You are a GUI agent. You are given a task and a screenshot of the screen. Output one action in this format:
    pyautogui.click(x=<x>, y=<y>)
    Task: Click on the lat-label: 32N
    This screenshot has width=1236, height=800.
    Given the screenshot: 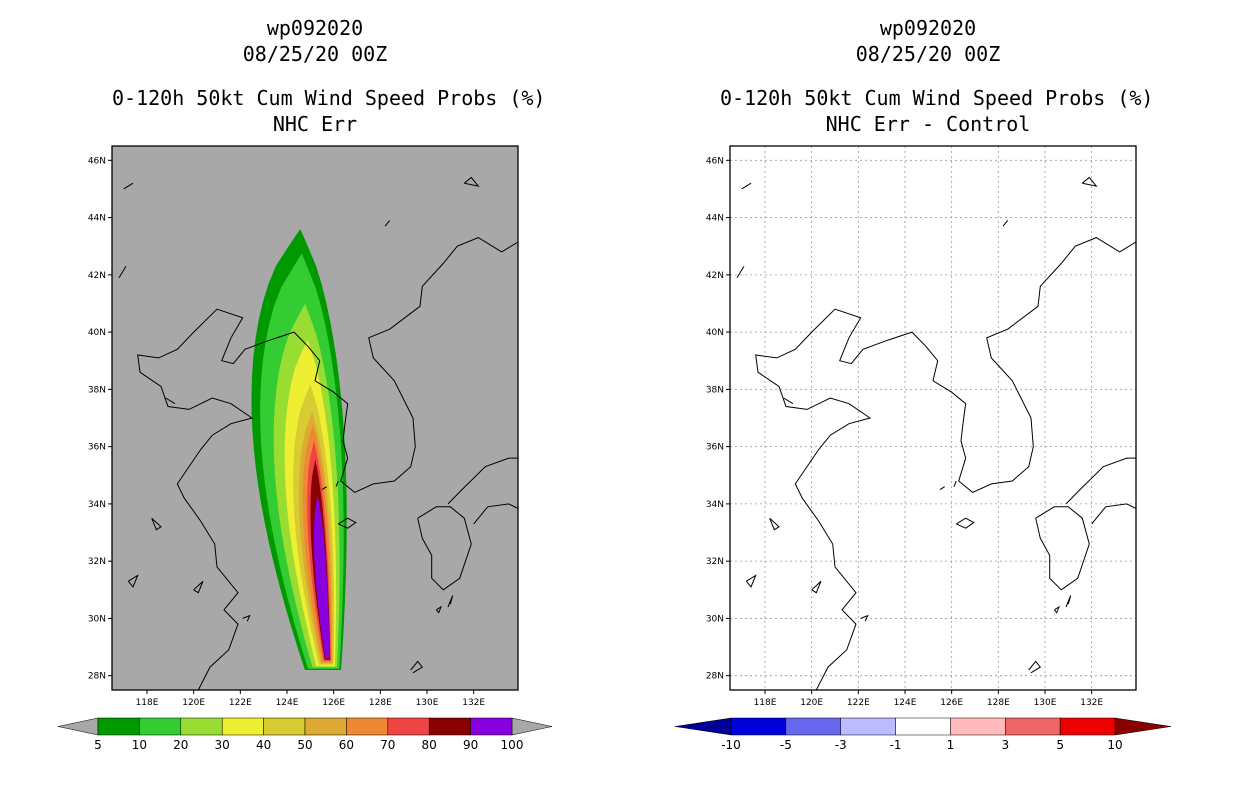 What is the action you would take?
    pyautogui.click(x=715, y=562)
    